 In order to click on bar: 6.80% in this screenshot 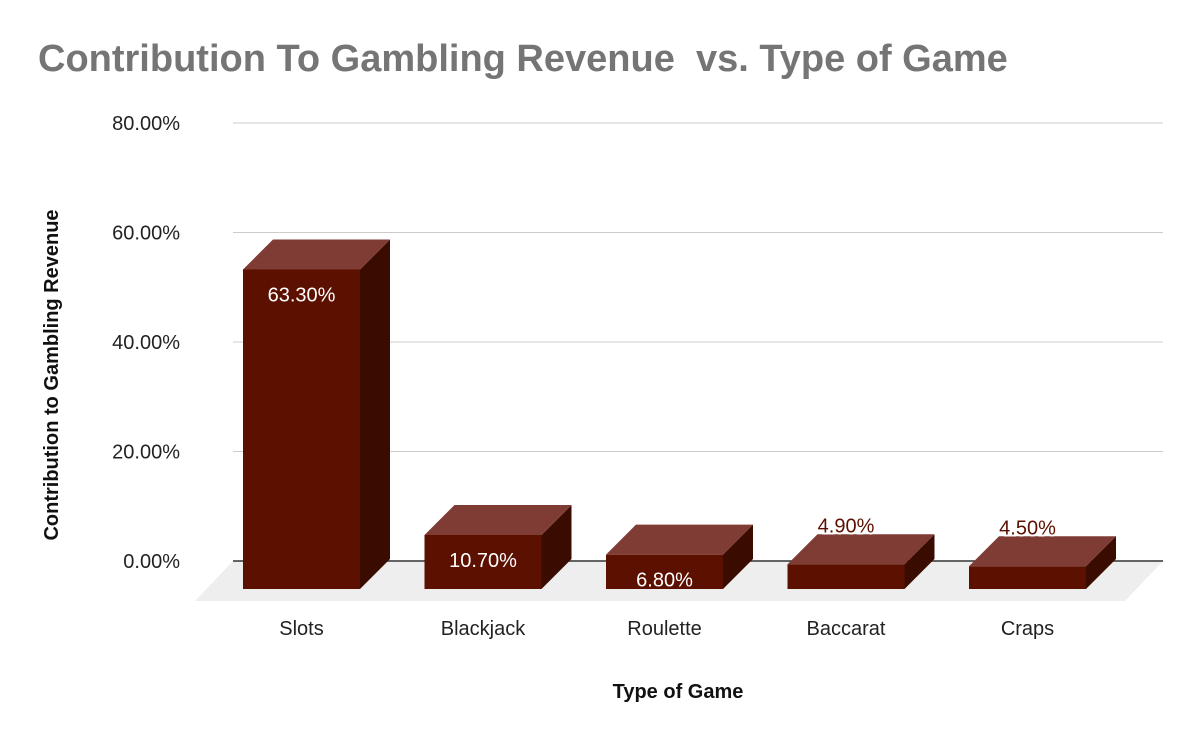, I will do `click(679, 558)`.